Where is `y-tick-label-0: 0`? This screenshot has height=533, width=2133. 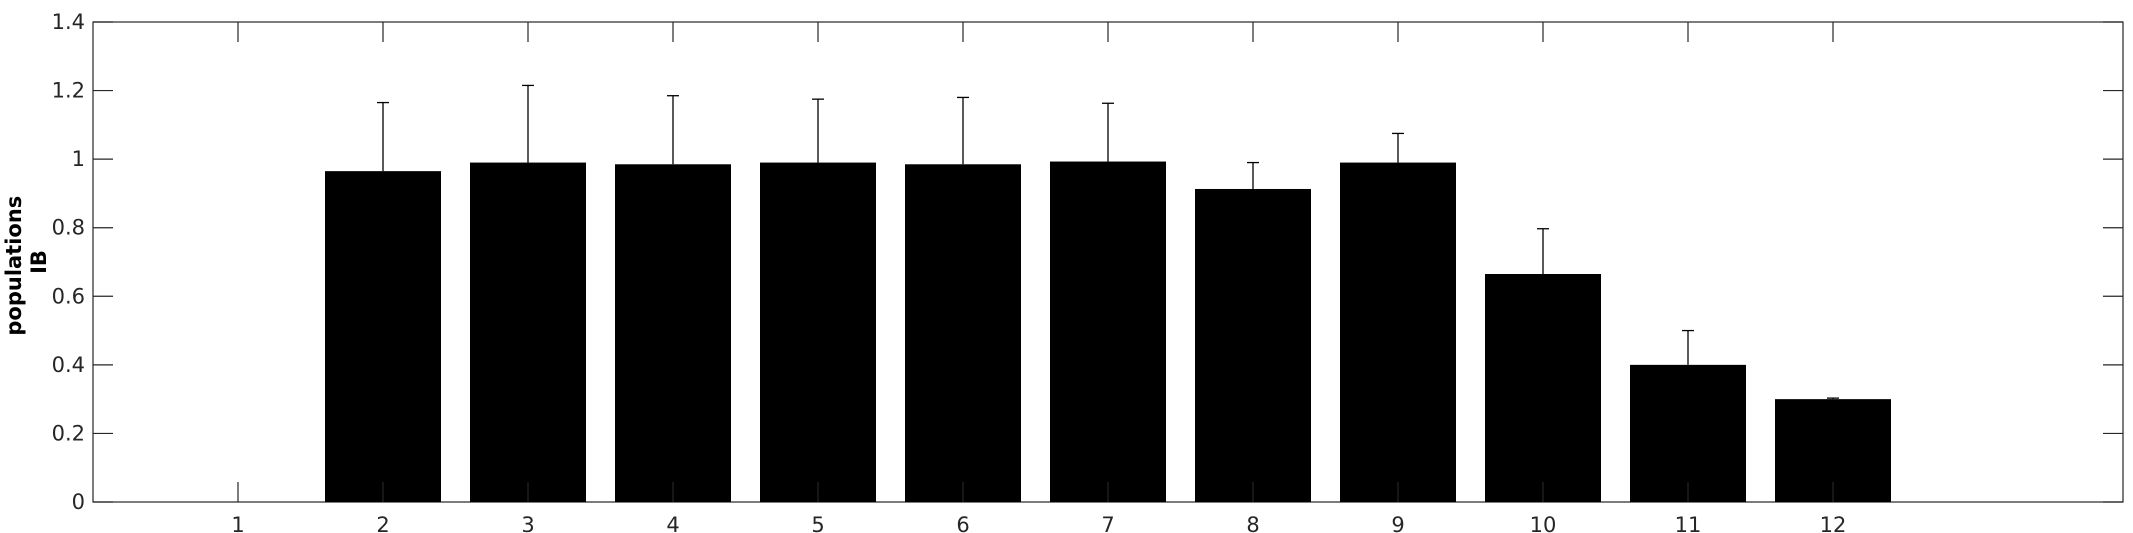
y-tick-label-0: 0 is located at coordinates (78, 502).